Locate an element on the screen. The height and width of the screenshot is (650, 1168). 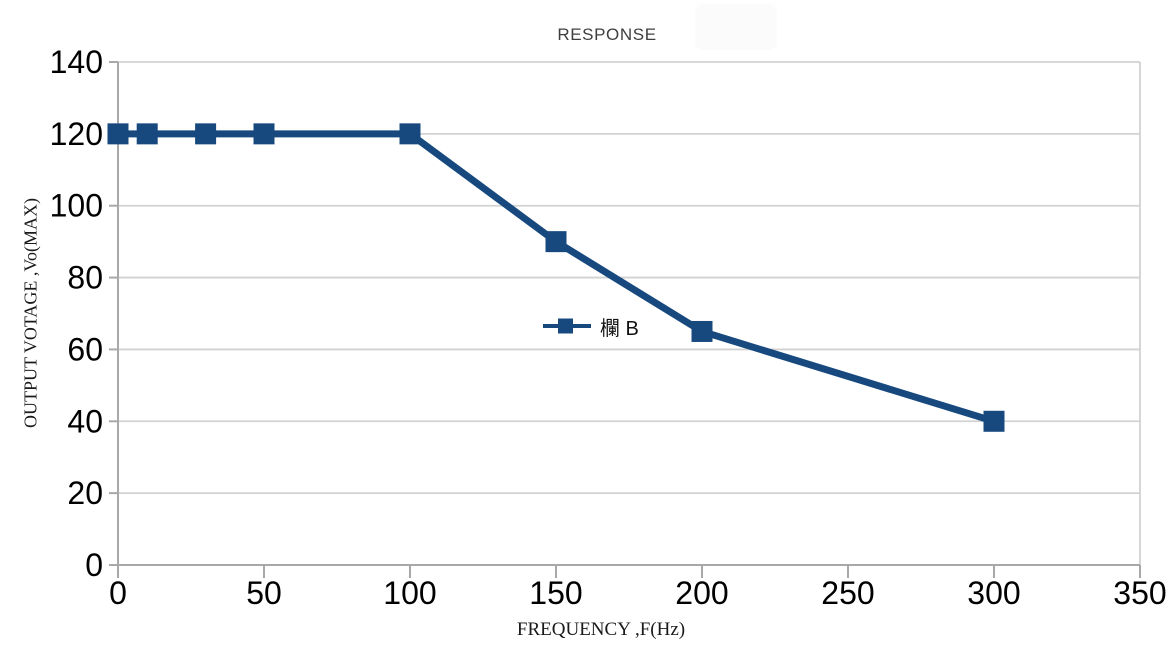
y-tick-label: 100 is located at coordinates (76, 206).